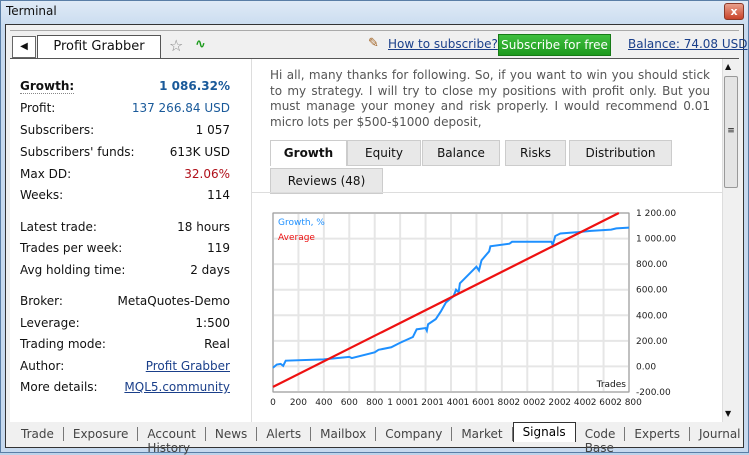 Image resolution: width=749 pixels, height=455 pixels. Describe the element at coordinates (125, 195) in the screenshot. I see `stat-row: Weeks: 114` at that location.